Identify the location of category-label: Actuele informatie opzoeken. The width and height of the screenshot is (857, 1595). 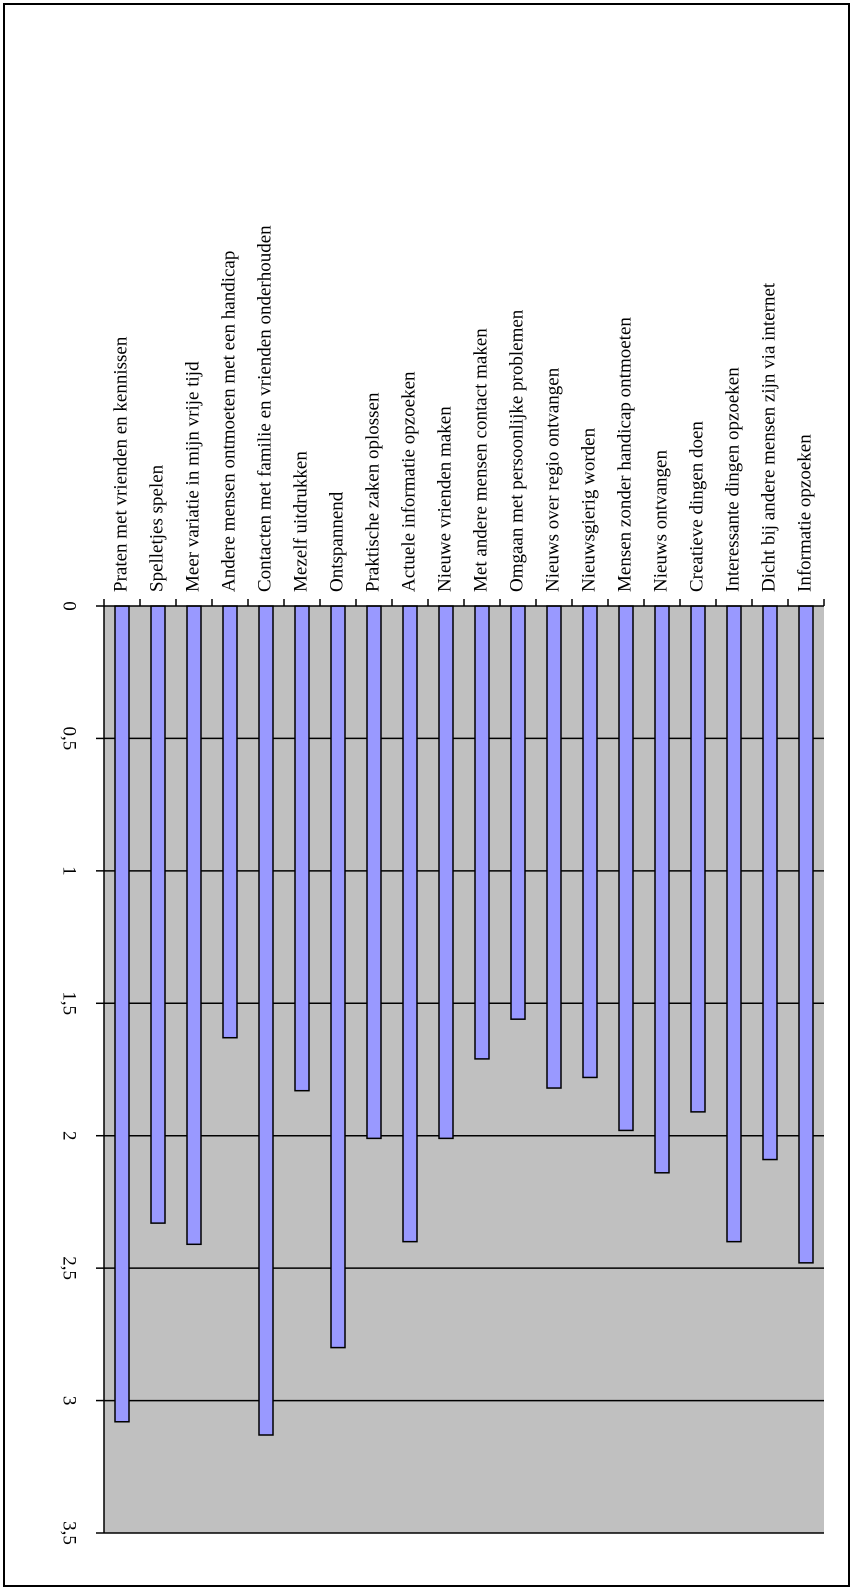
(408, 481).